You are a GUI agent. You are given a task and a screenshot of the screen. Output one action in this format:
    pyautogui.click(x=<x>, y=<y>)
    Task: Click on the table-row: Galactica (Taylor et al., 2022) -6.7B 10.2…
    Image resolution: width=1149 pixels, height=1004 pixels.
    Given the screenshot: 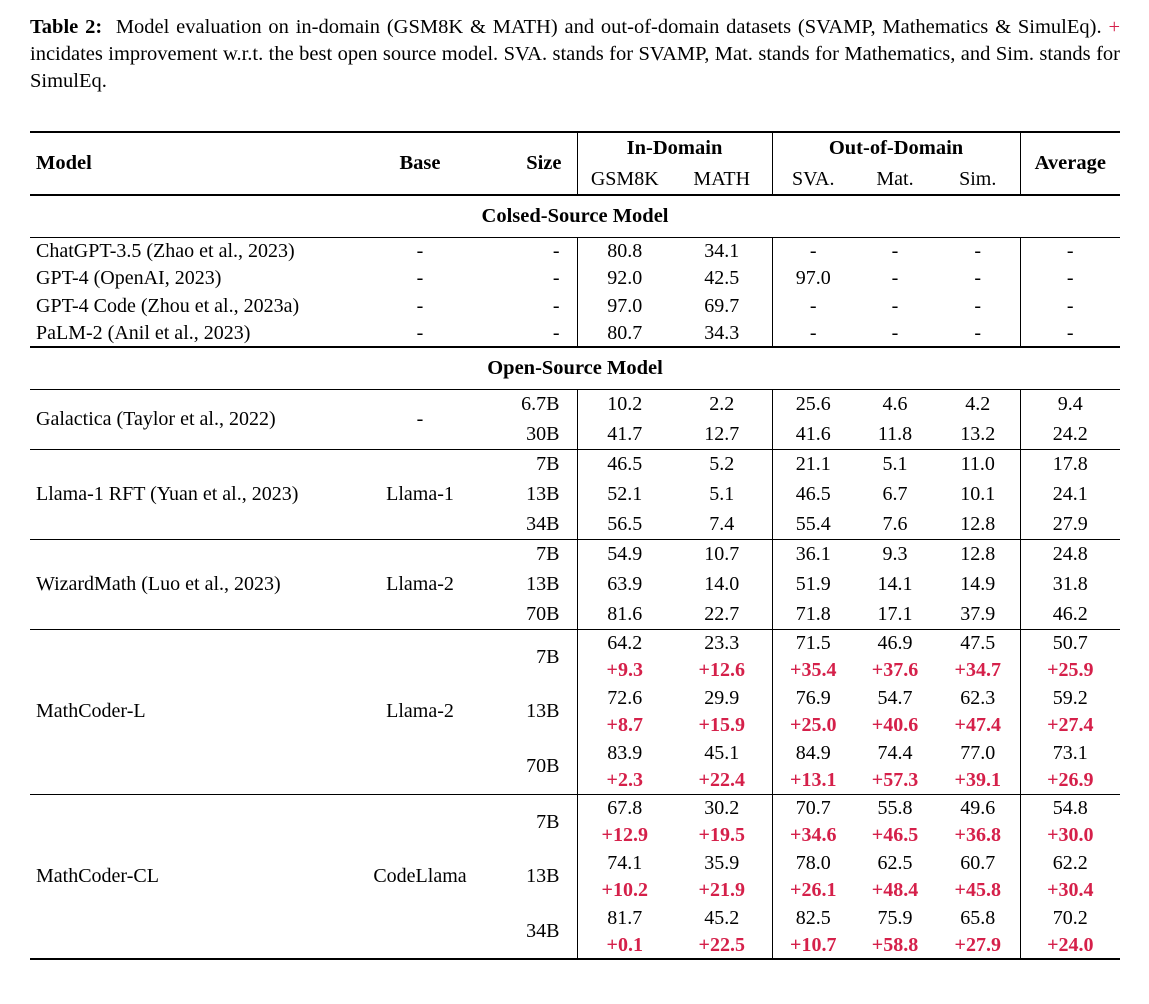 What is the action you would take?
    pyautogui.click(x=575, y=419)
    